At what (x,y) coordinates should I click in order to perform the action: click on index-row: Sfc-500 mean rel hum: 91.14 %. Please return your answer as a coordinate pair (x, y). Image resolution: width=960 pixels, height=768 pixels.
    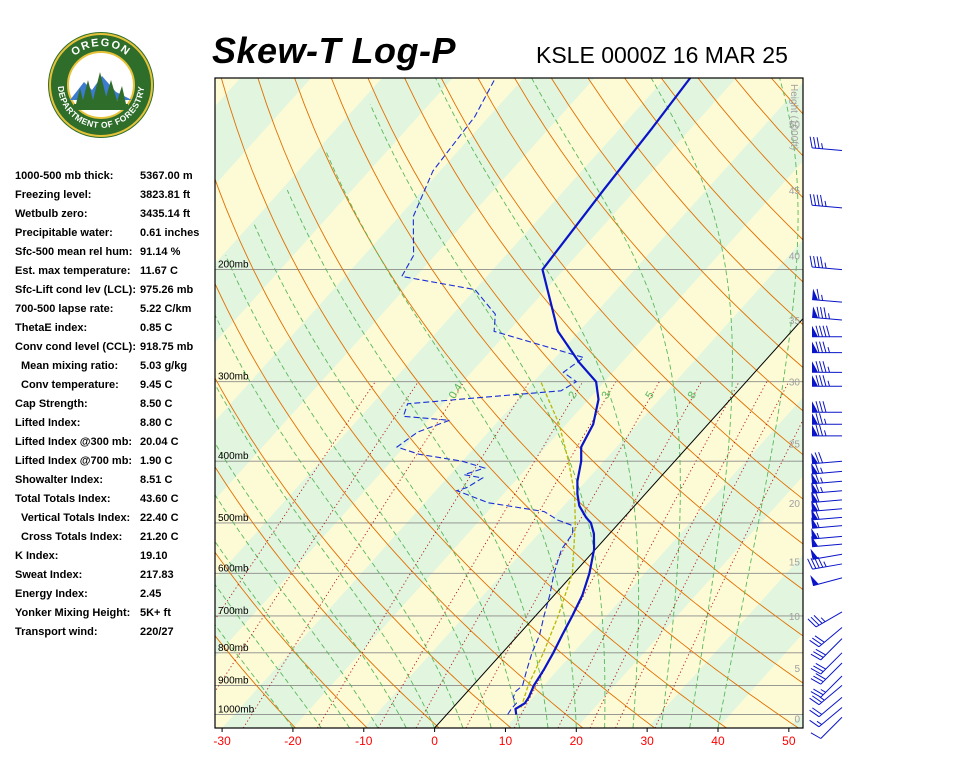
    Looking at the image, I should click on (115, 255).